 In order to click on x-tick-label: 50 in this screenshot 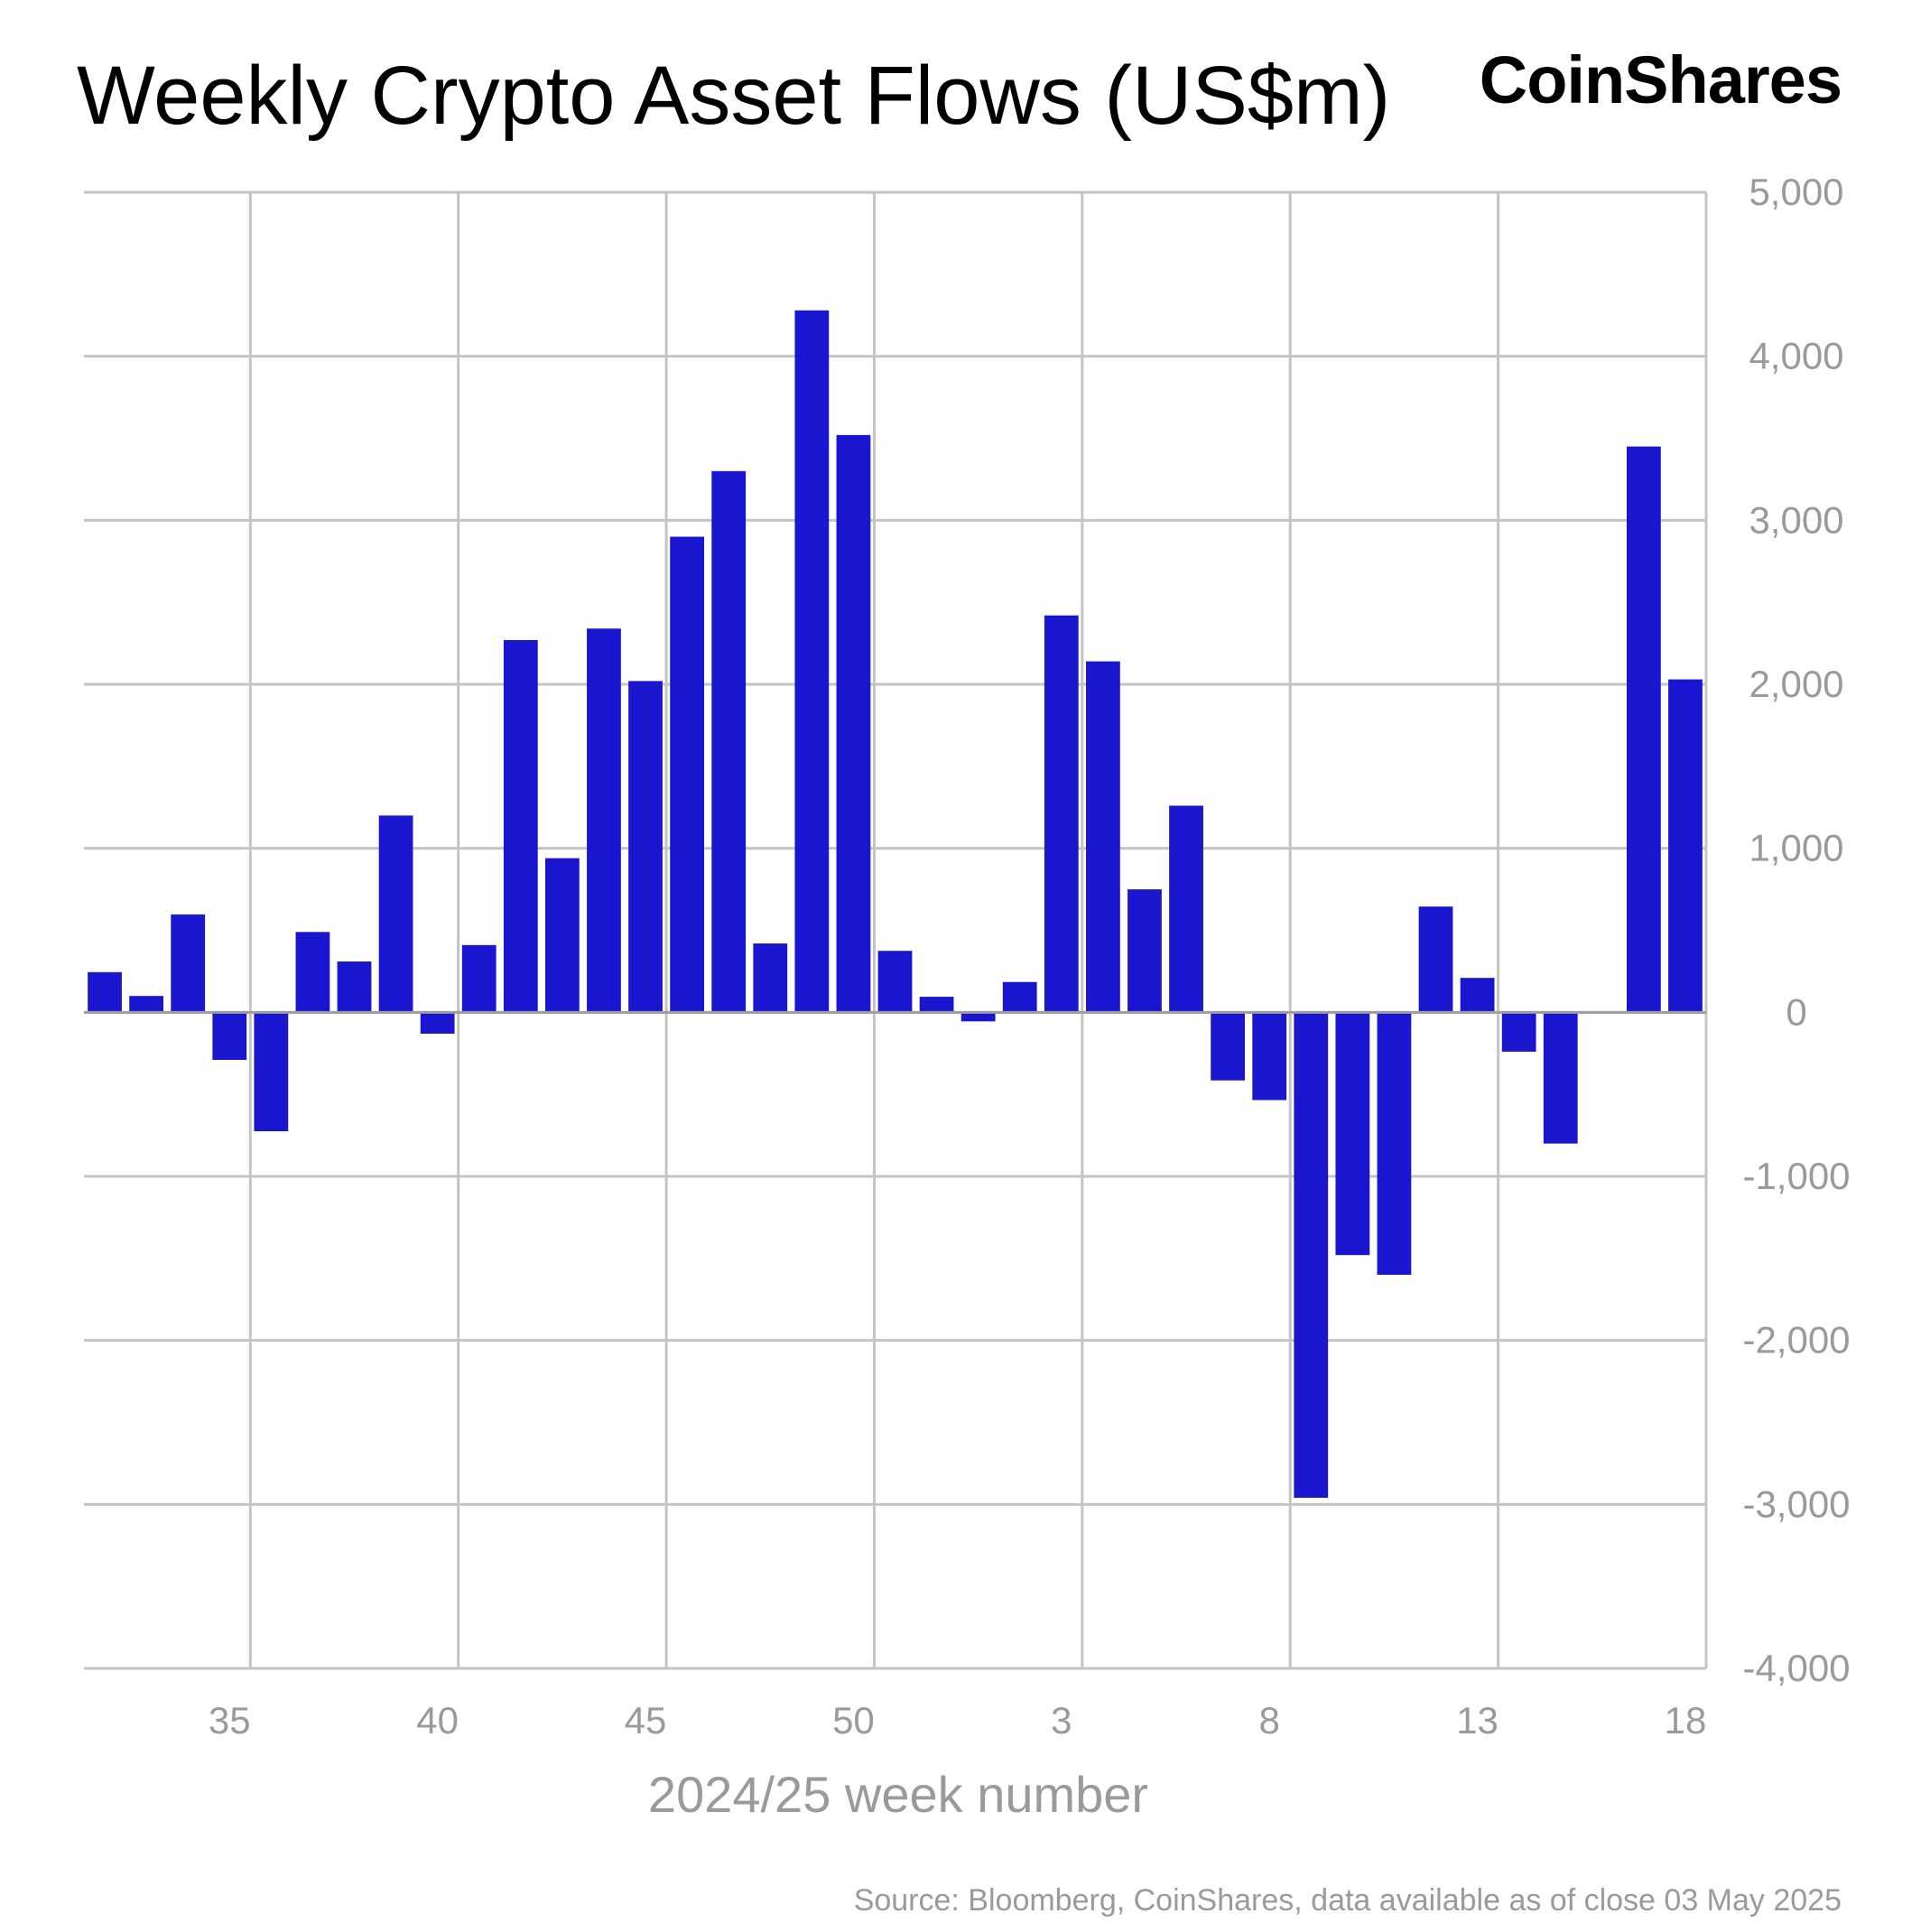, I will do `click(853, 1720)`.